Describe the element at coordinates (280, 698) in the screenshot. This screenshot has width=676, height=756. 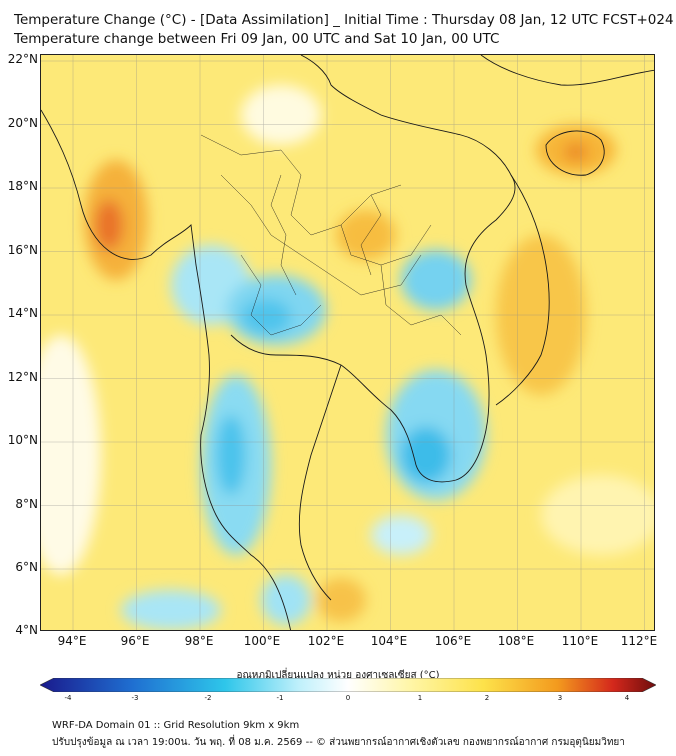
I see `colorbar-tick: -1` at that location.